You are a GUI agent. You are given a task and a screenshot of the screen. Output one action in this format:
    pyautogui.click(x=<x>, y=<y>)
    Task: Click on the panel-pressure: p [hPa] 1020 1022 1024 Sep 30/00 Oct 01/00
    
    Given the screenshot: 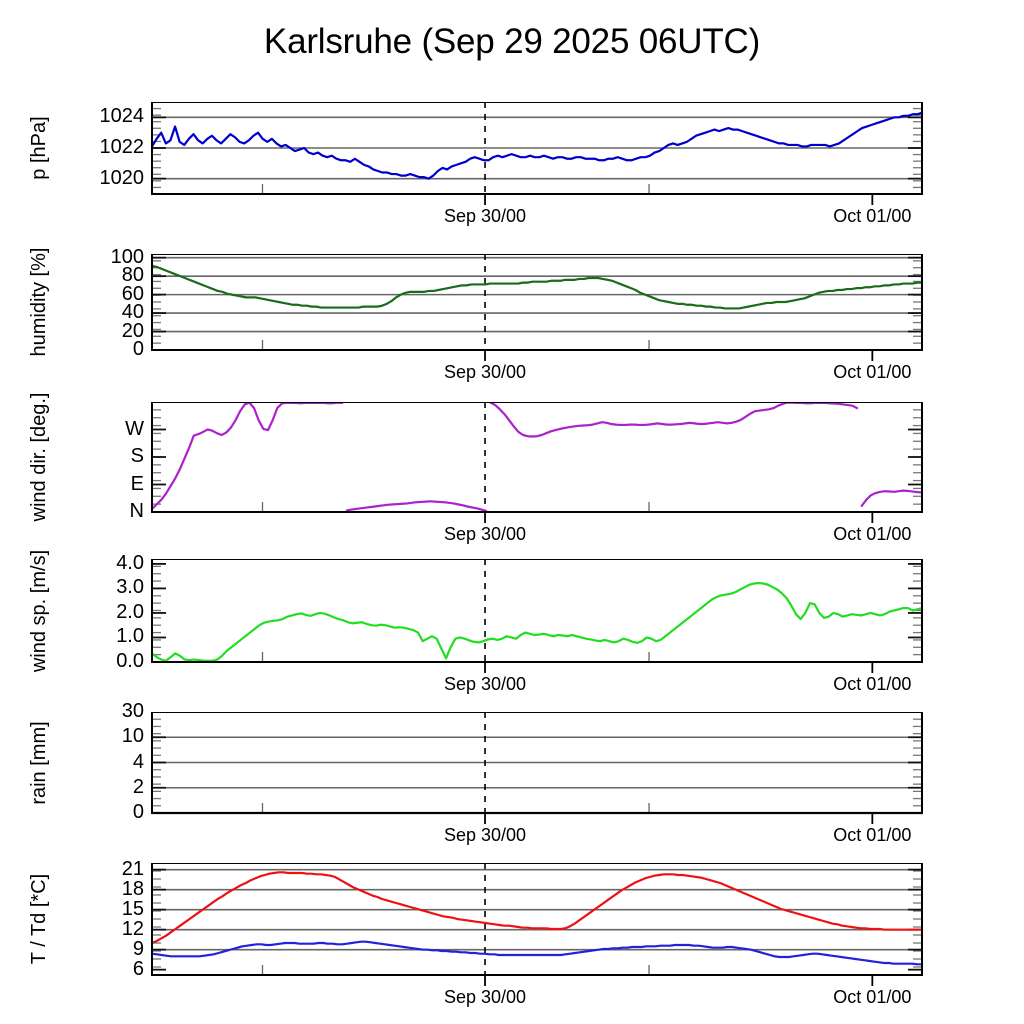 What is the action you would take?
    pyautogui.click(x=512, y=168)
    